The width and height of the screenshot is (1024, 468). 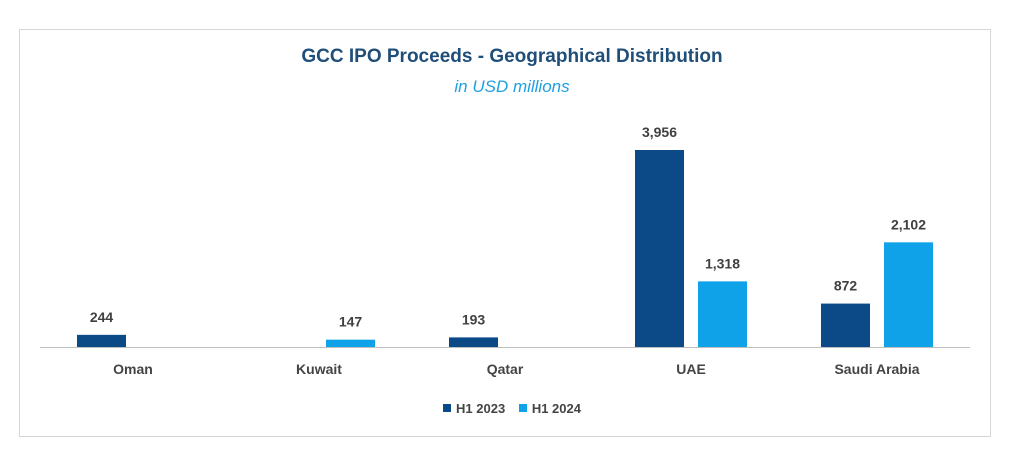 What do you see at coordinates (447, 408) in the screenshot?
I see `legend-swatch-h1-2023` at bounding box center [447, 408].